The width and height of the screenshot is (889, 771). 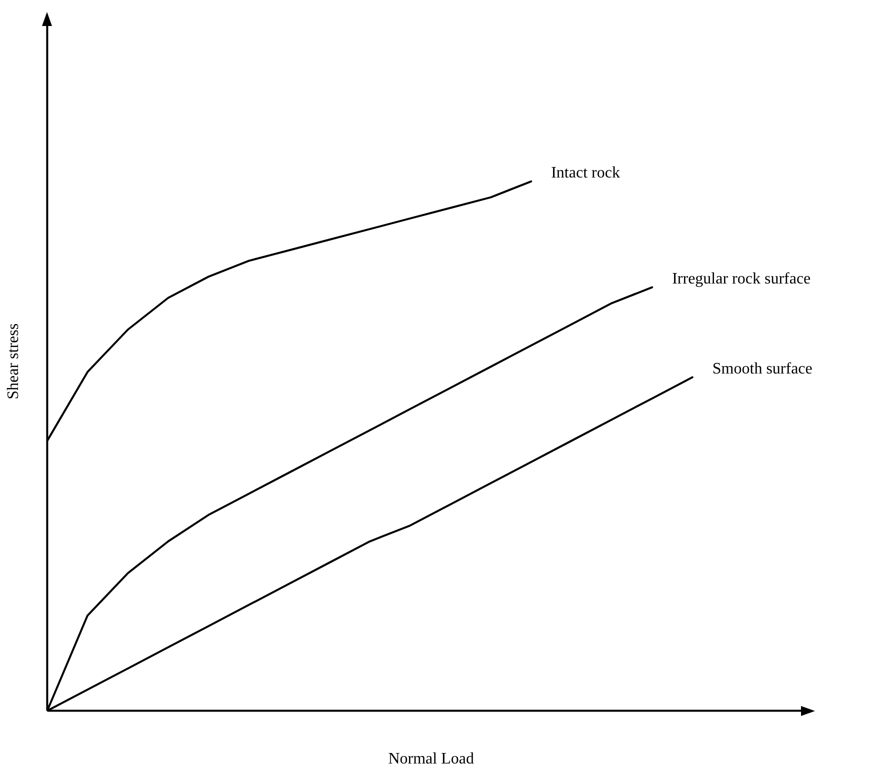 What do you see at coordinates (741, 279) in the screenshot?
I see `series-label: Irregular rock surface` at bounding box center [741, 279].